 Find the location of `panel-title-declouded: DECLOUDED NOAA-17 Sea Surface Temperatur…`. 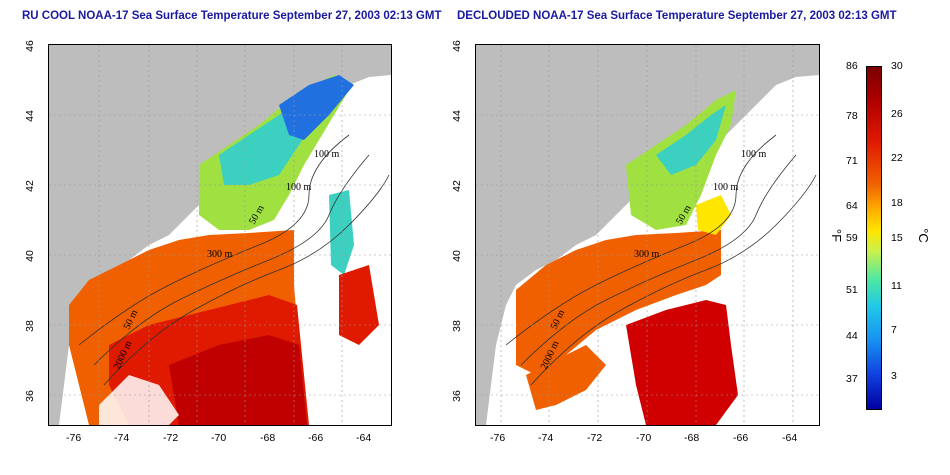

panel-title-declouded: DECLOUDED NOAA-17 Sea Surface Temperatur… is located at coordinates (677, 16).